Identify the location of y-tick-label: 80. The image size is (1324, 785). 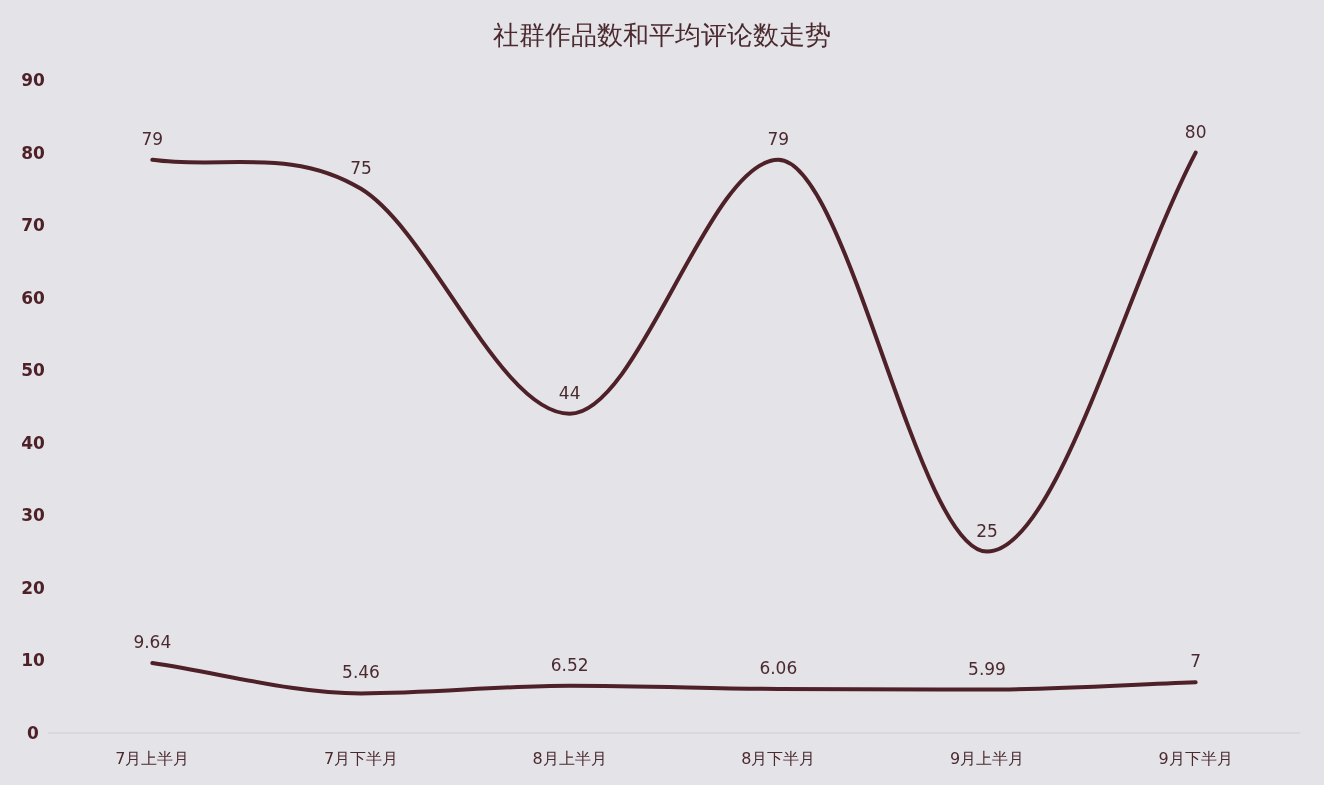
(33, 152).